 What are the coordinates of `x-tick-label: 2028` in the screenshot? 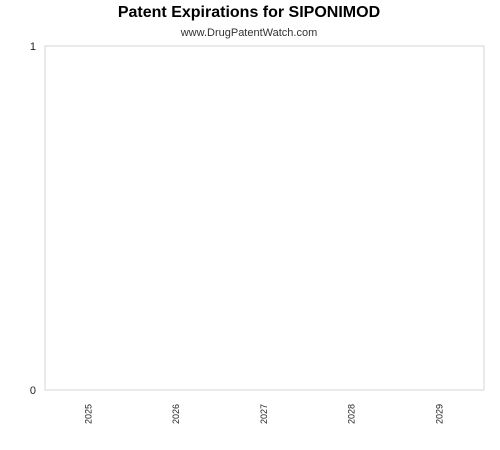 It's located at (352, 414).